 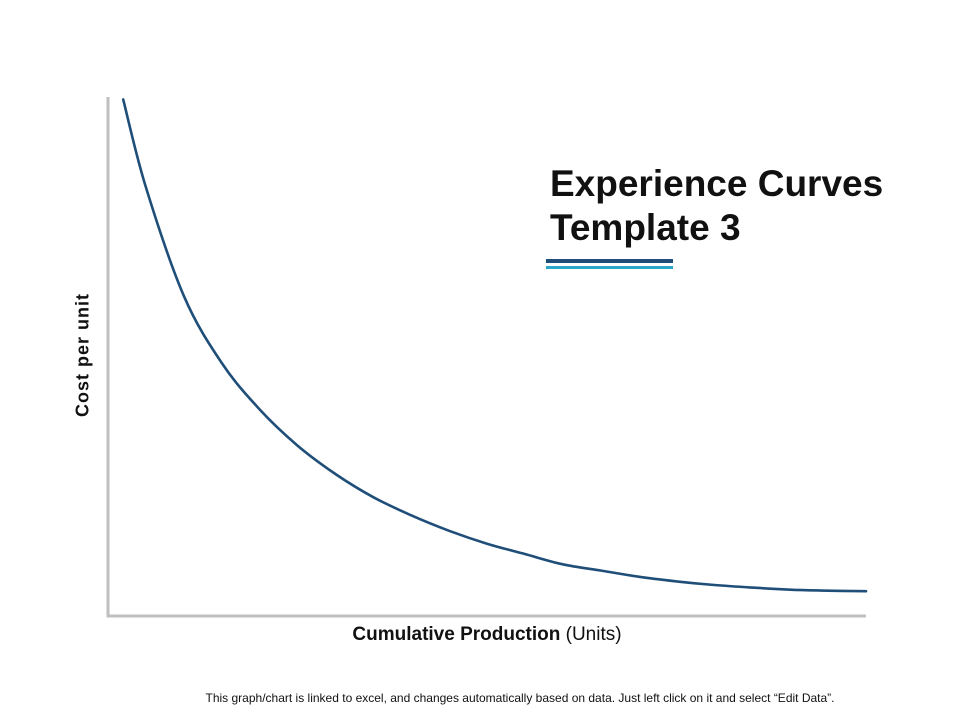 I want to click on slide-title: Experience Curves Template 3, so click(x=716, y=206).